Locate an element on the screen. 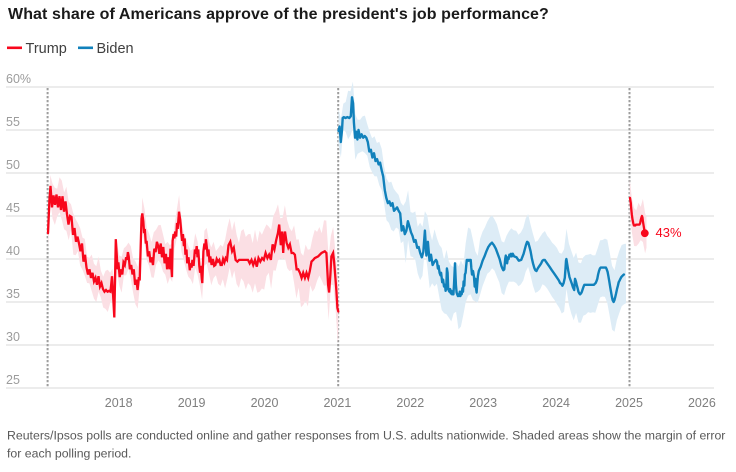 Image resolution: width=736 pixels, height=472 pixels. svg-text: for each polling period. is located at coordinates (69, 454).